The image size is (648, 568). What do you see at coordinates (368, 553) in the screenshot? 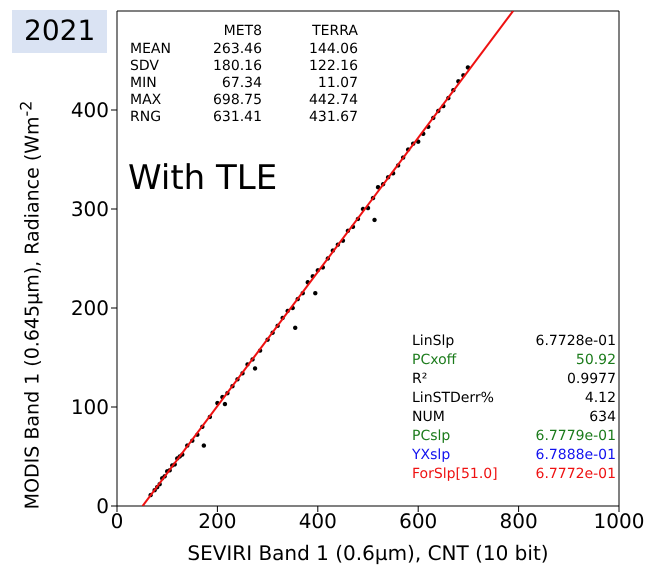
I see `x-axis-title: SEVIRI Band 1 (0.6μm), CNT (10 bit)` at bounding box center [368, 553].